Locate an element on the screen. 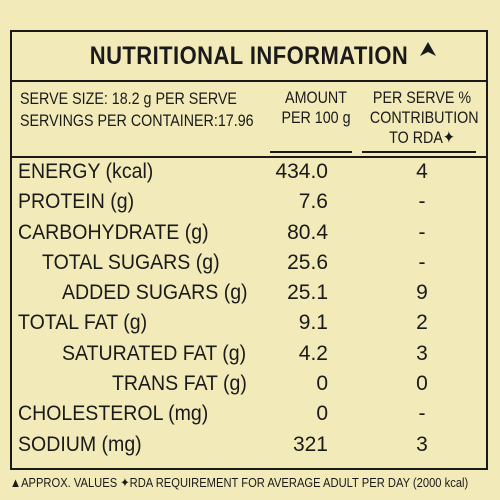 This screenshot has height=500, width=500. servings-per-container-text: SERVINGS PER CONTAINER:17.96 is located at coordinates (137, 120).